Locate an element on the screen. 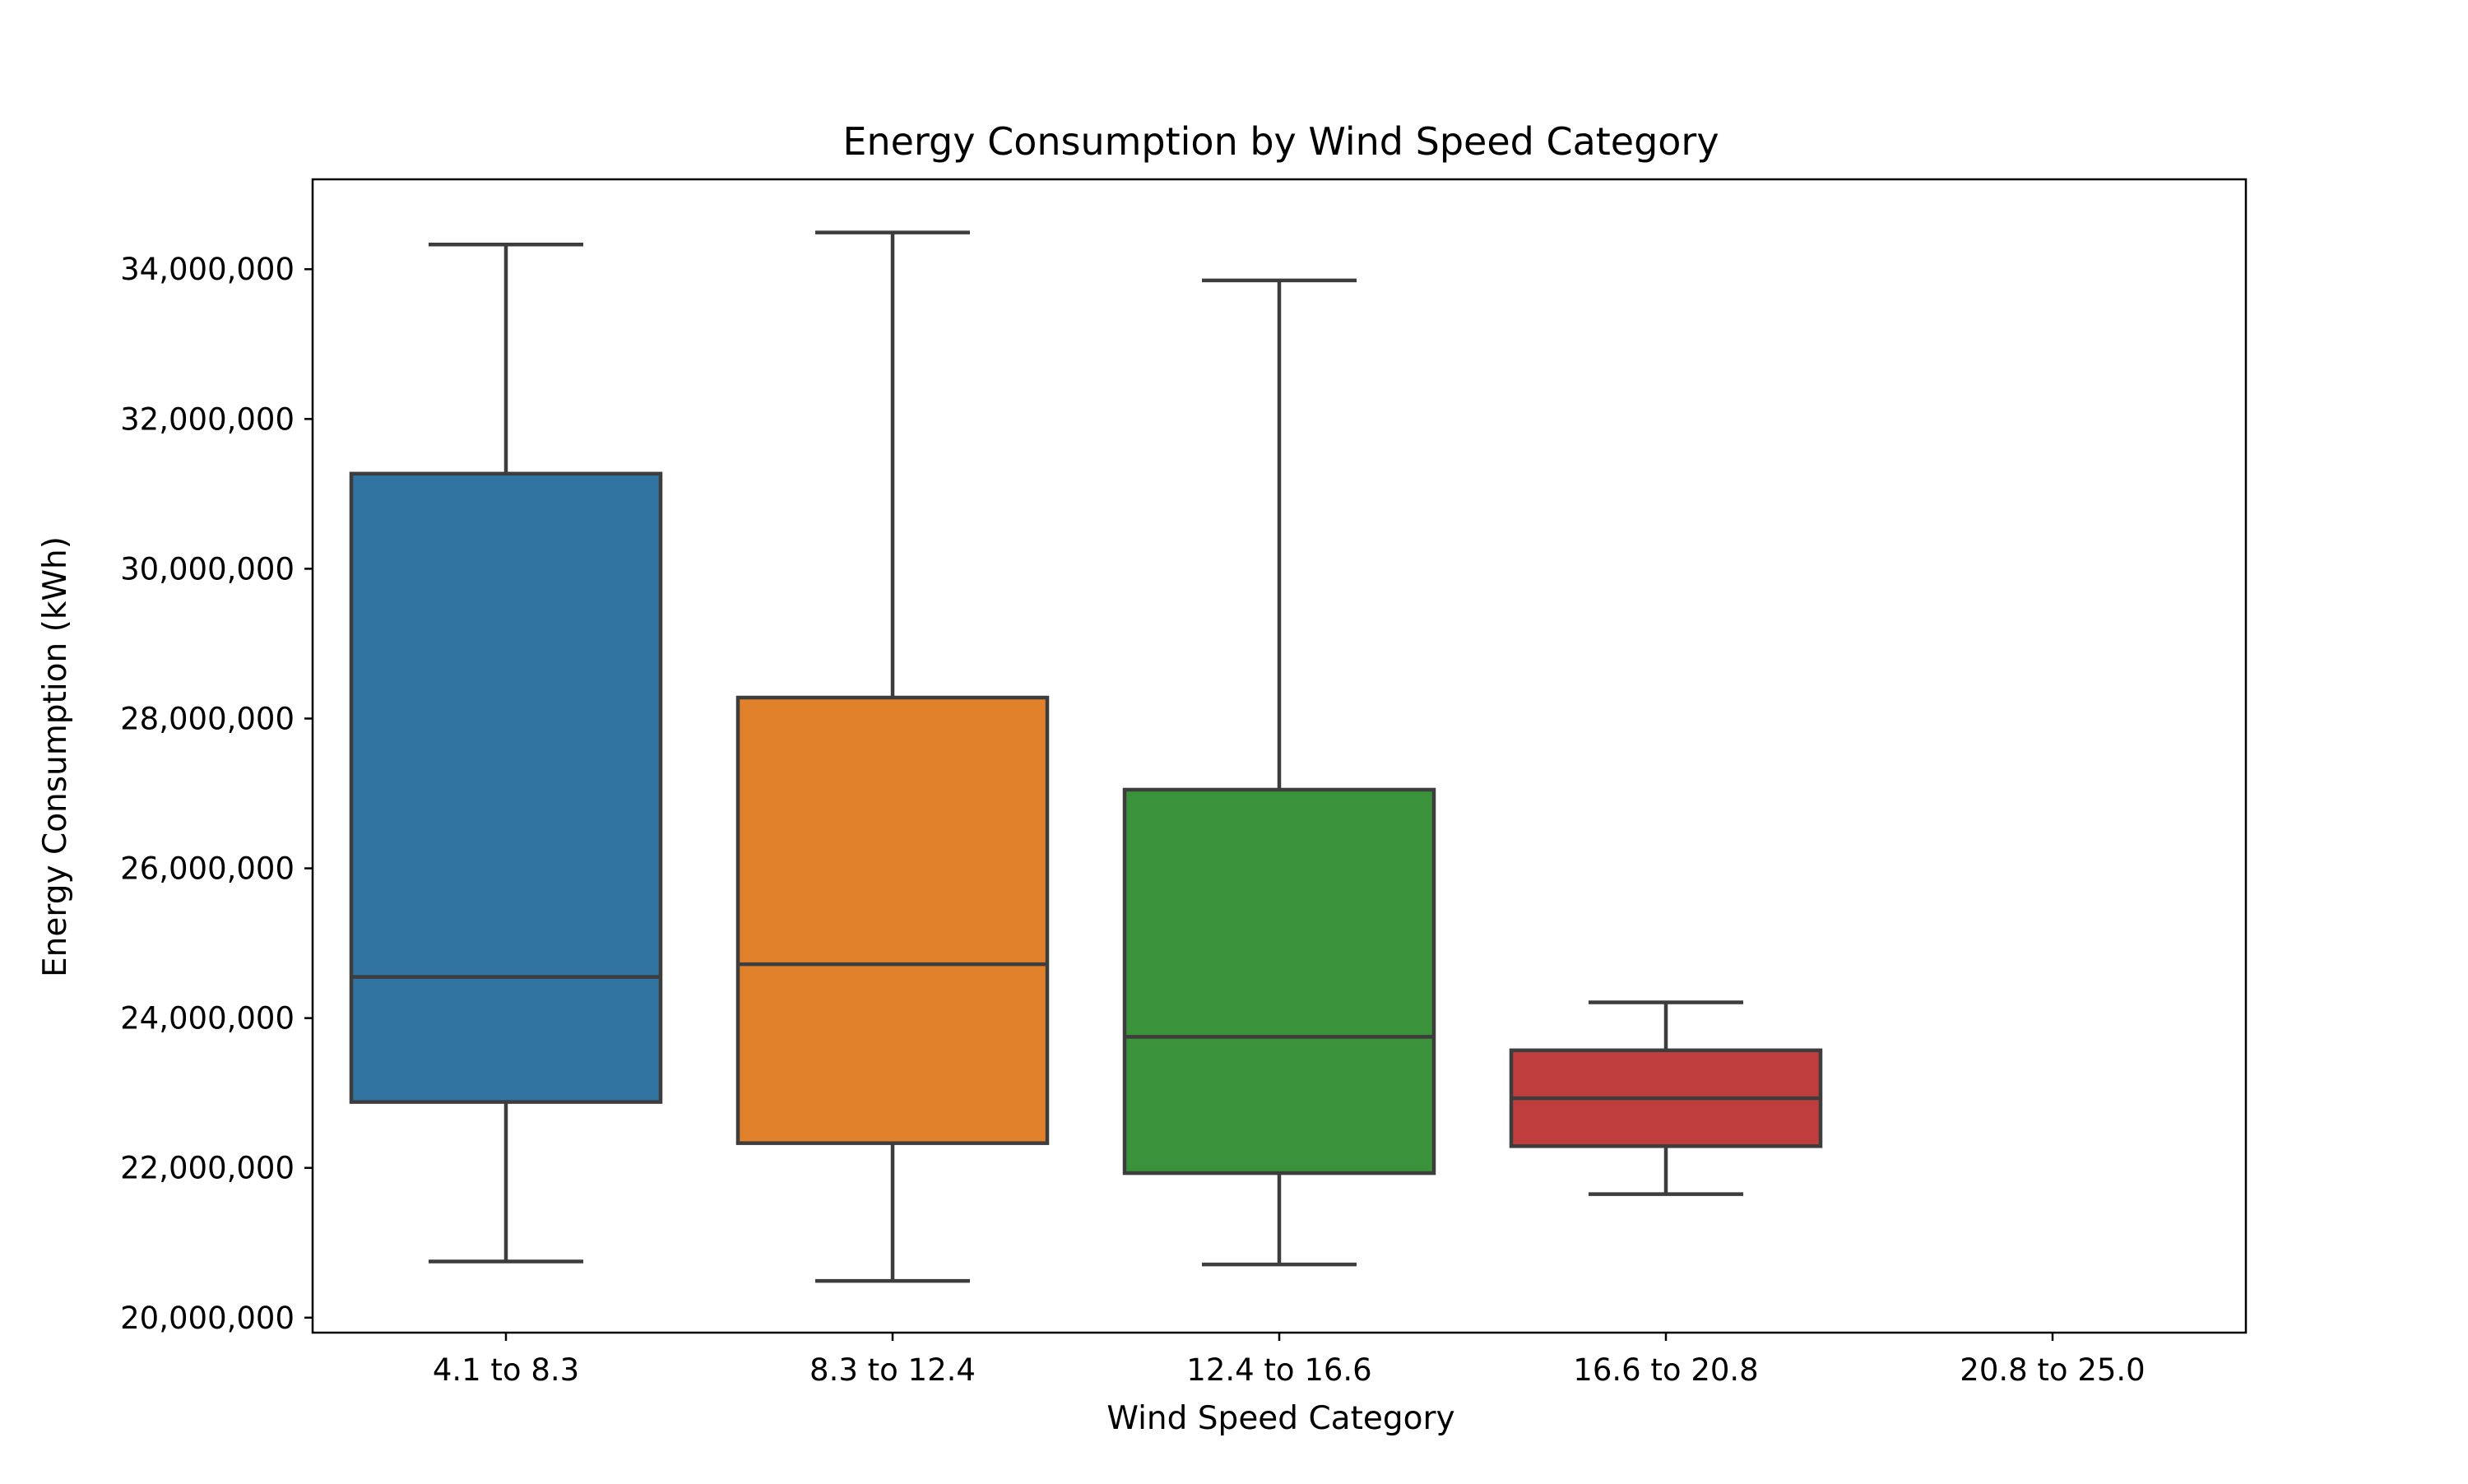 The height and width of the screenshot is (1484, 2468). x-tick-label: 12.4 to 16.6 is located at coordinates (1278, 1370).